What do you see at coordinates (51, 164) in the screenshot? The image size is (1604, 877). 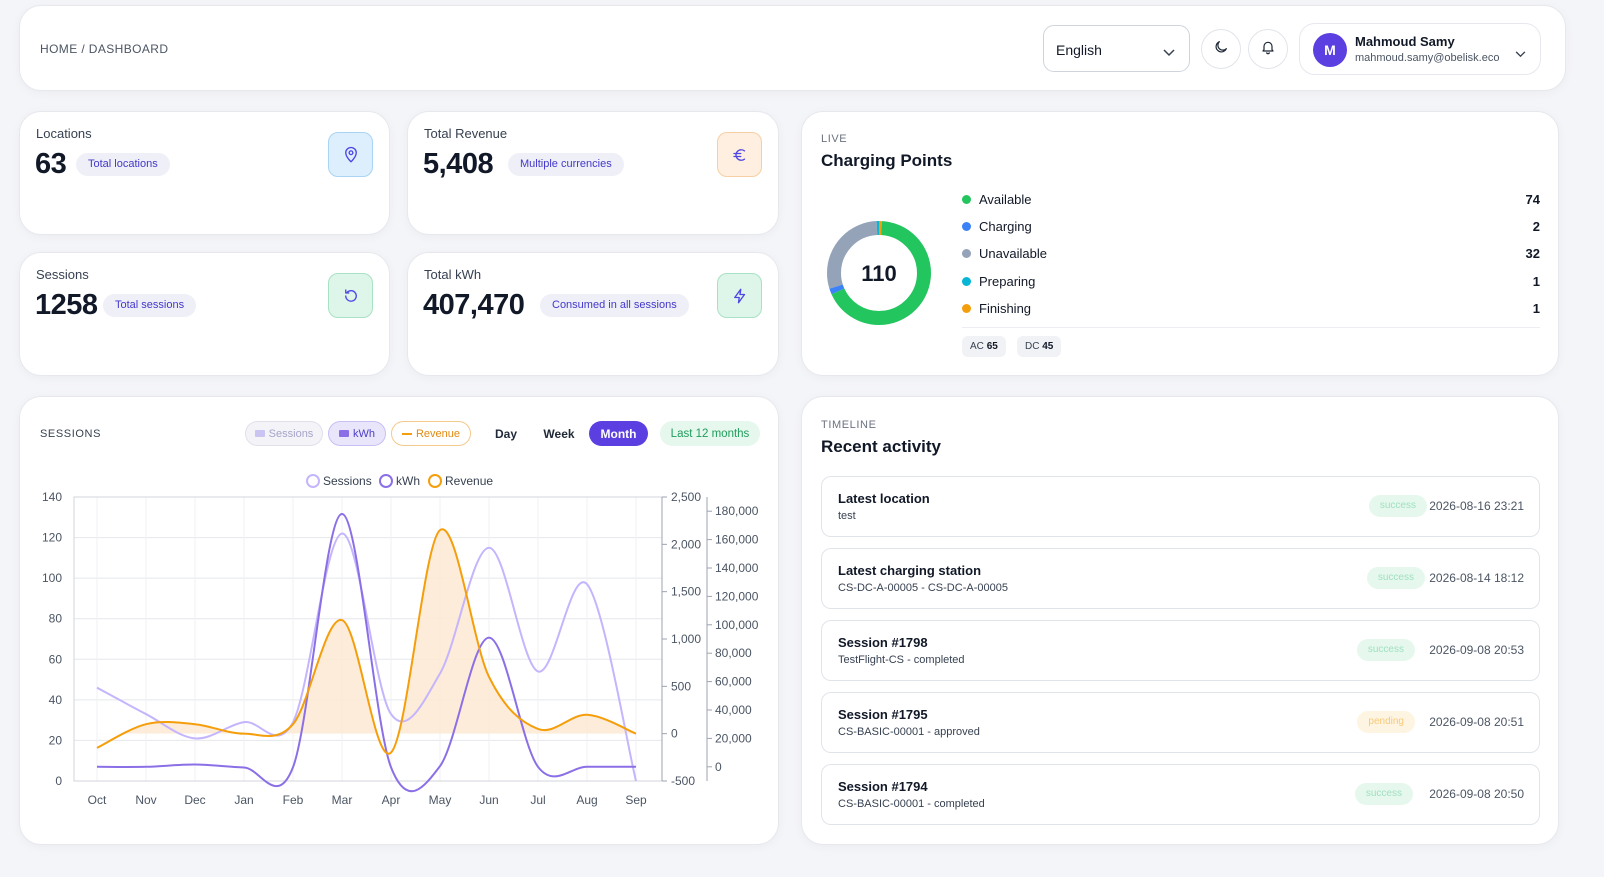 I see `stat-value: 63` at bounding box center [51, 164].